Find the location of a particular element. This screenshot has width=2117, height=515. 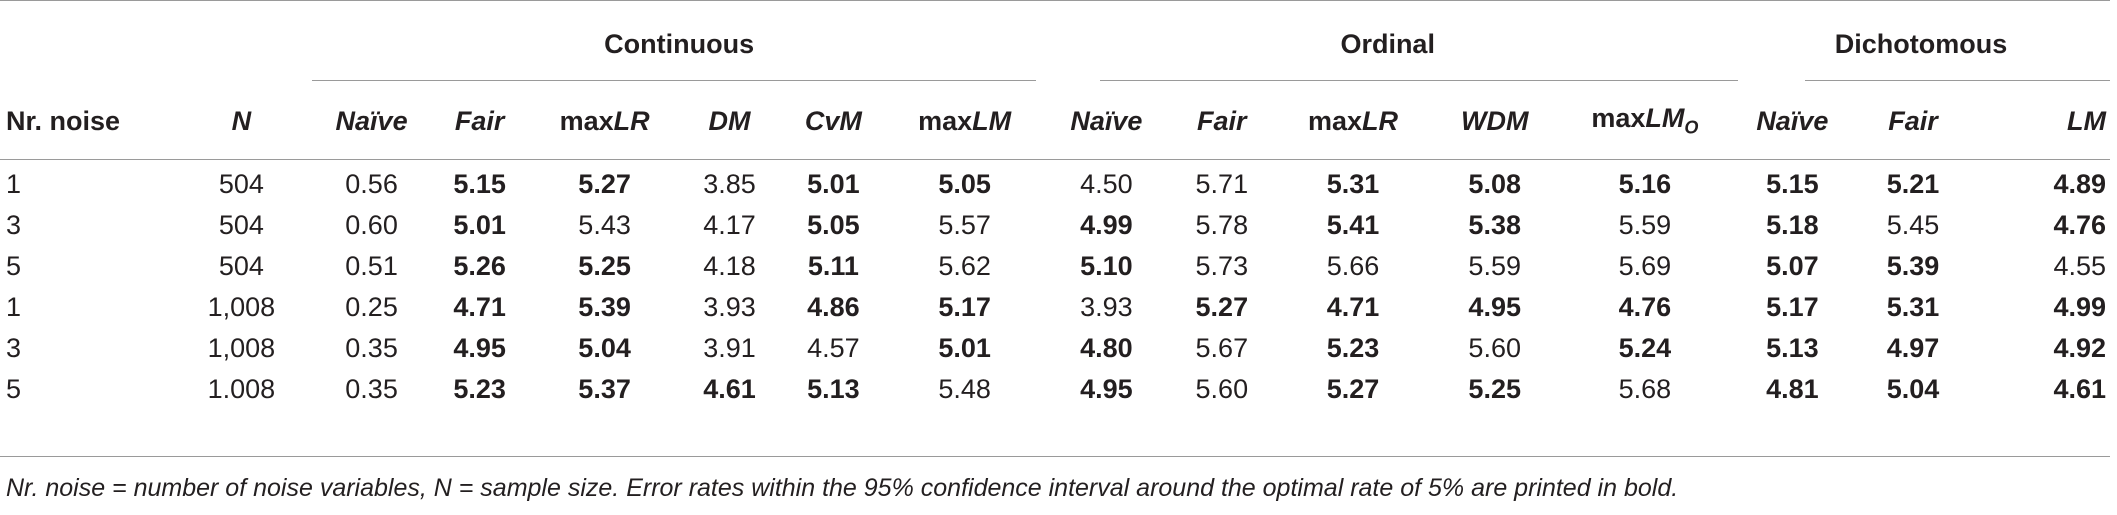

cell-error-rate: 5.38 is located at coordinates (1494, 225).